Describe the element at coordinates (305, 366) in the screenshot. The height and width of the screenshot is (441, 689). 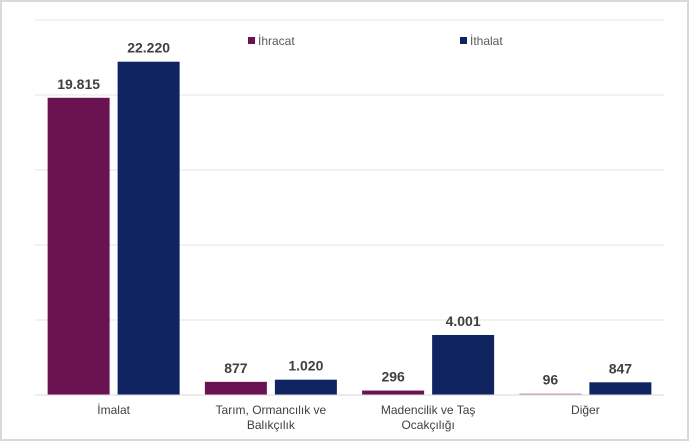
I see `data-label: 1.020` at that location.